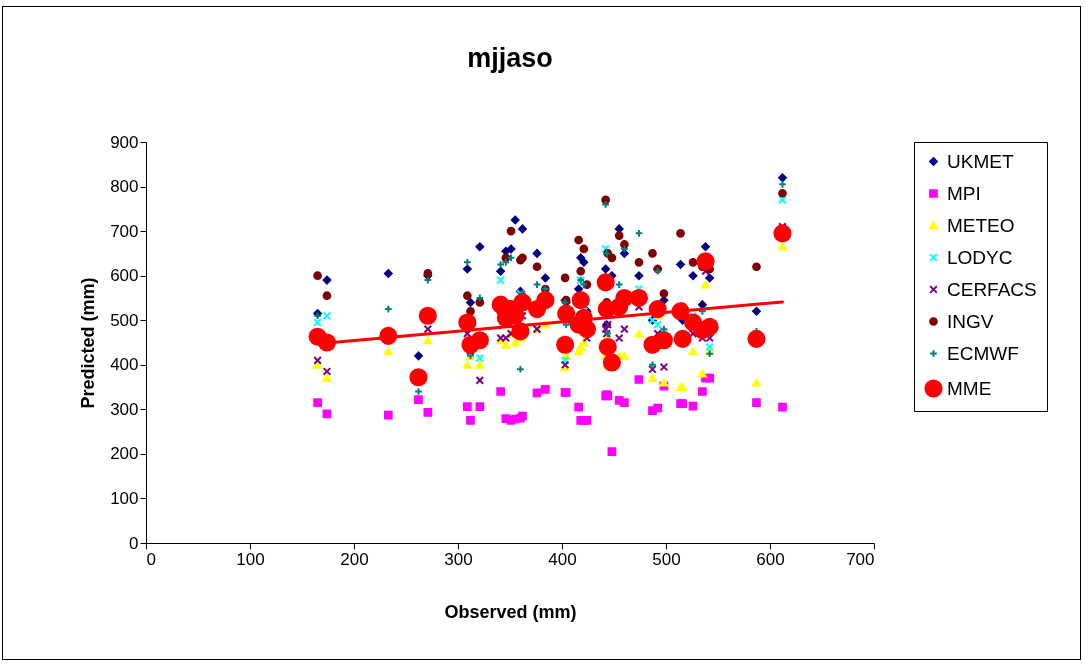  I want to click on legend-label: METEO, so click(981, 225).